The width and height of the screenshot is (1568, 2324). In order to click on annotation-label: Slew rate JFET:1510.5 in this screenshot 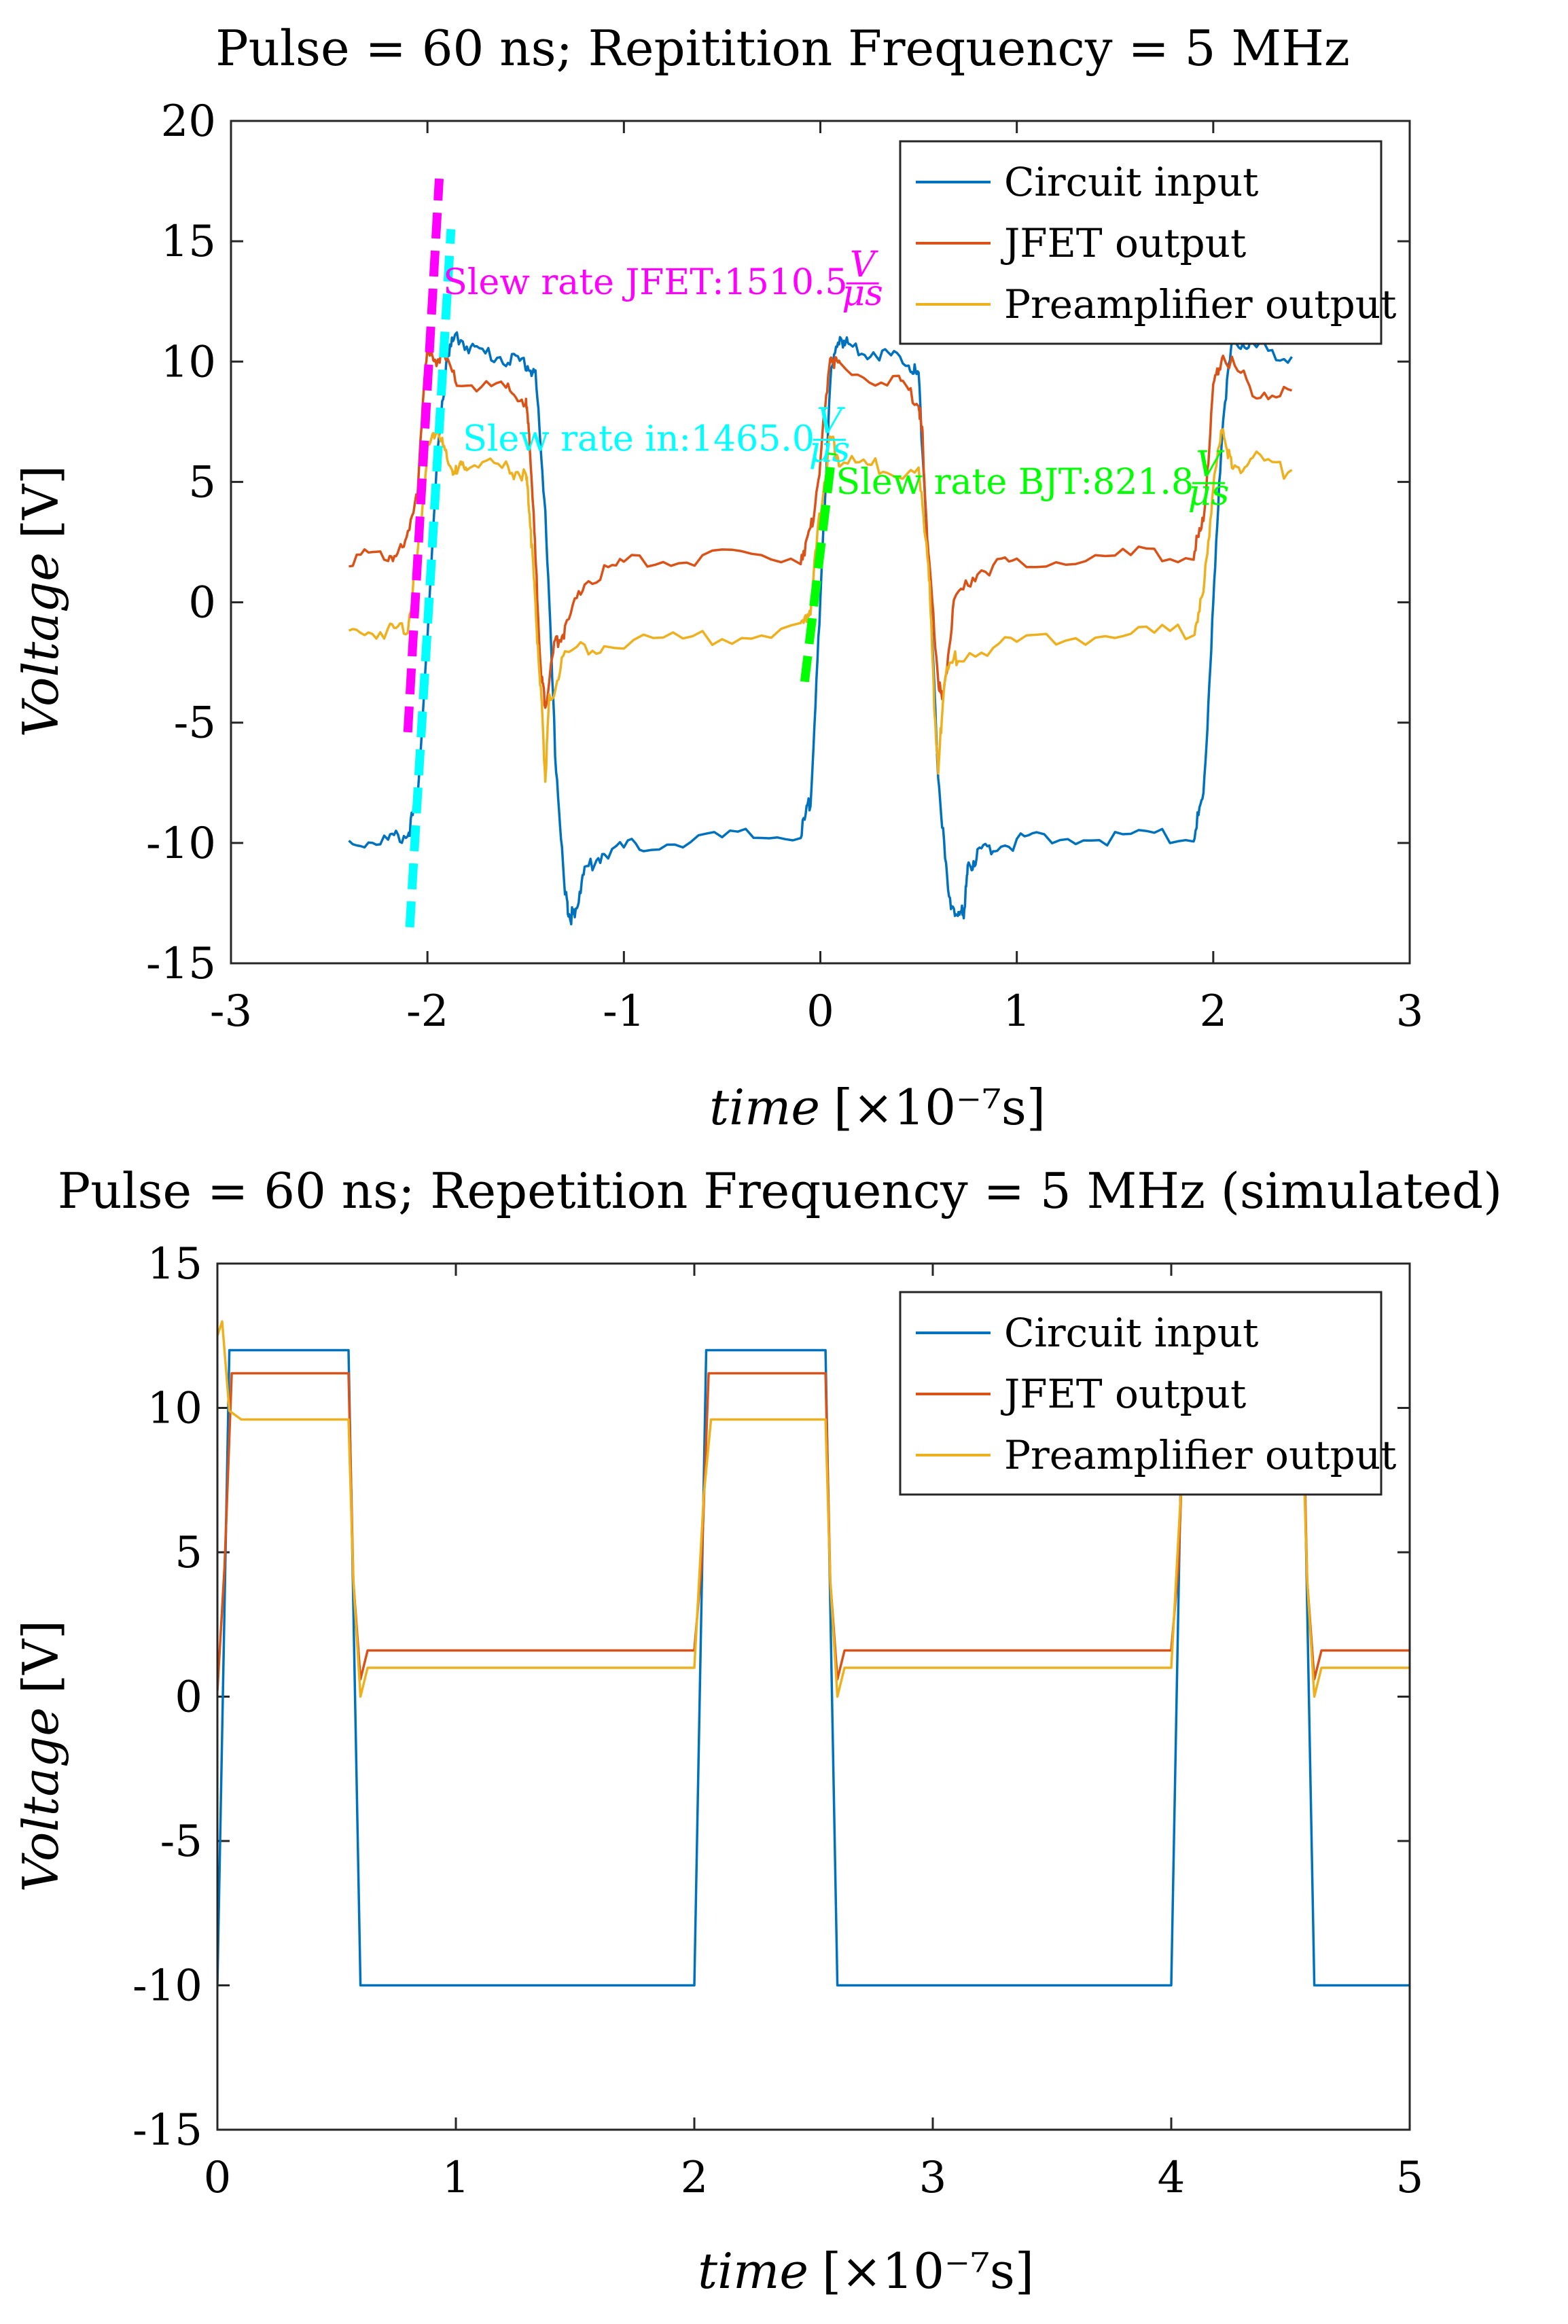, I will do `click(645, 283)`.